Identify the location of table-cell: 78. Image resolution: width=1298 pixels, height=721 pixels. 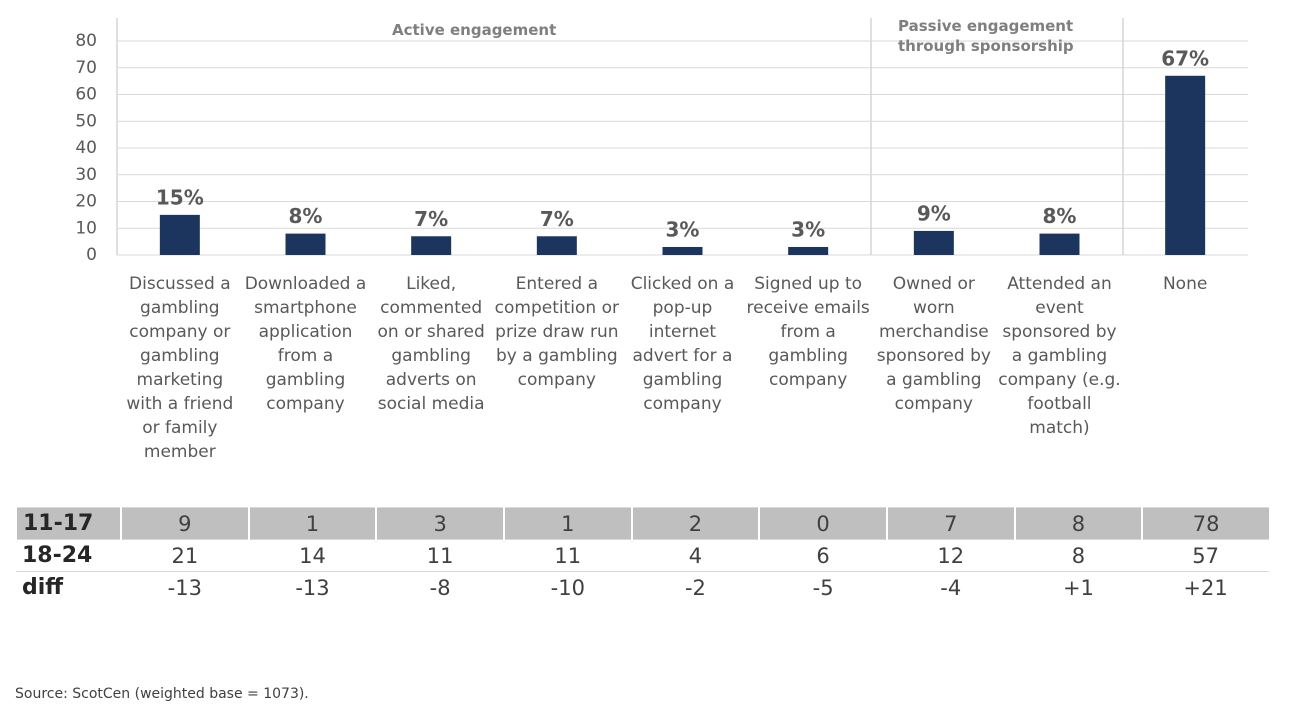
(1205, 523).